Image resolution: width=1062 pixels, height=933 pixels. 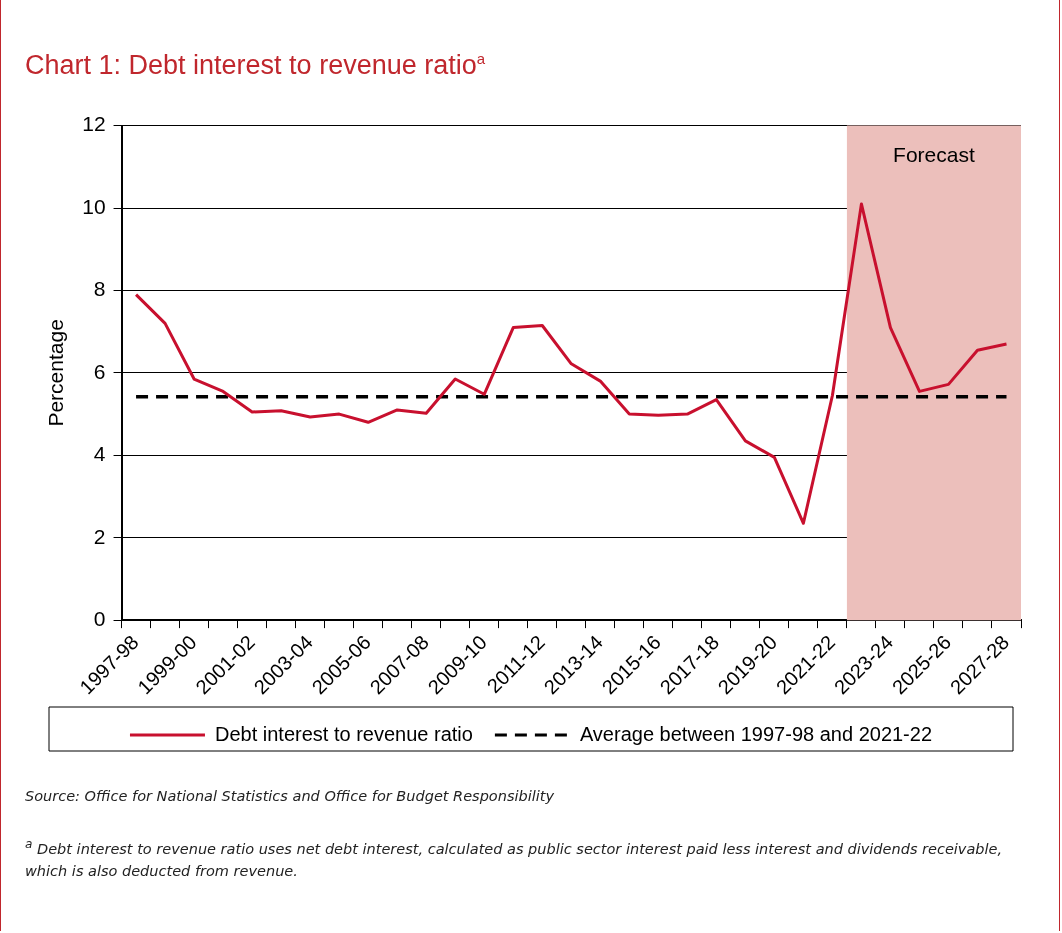 What do you see at coordinates (514, 859) in the screenshot?
I see `text: $^{a}$ Debt interest to revenue ratio uses net debt interest, calculated as public sector interest paid less interest and dividends receivable, which is also deducted from revenue.` at bounding box center [514, 859].